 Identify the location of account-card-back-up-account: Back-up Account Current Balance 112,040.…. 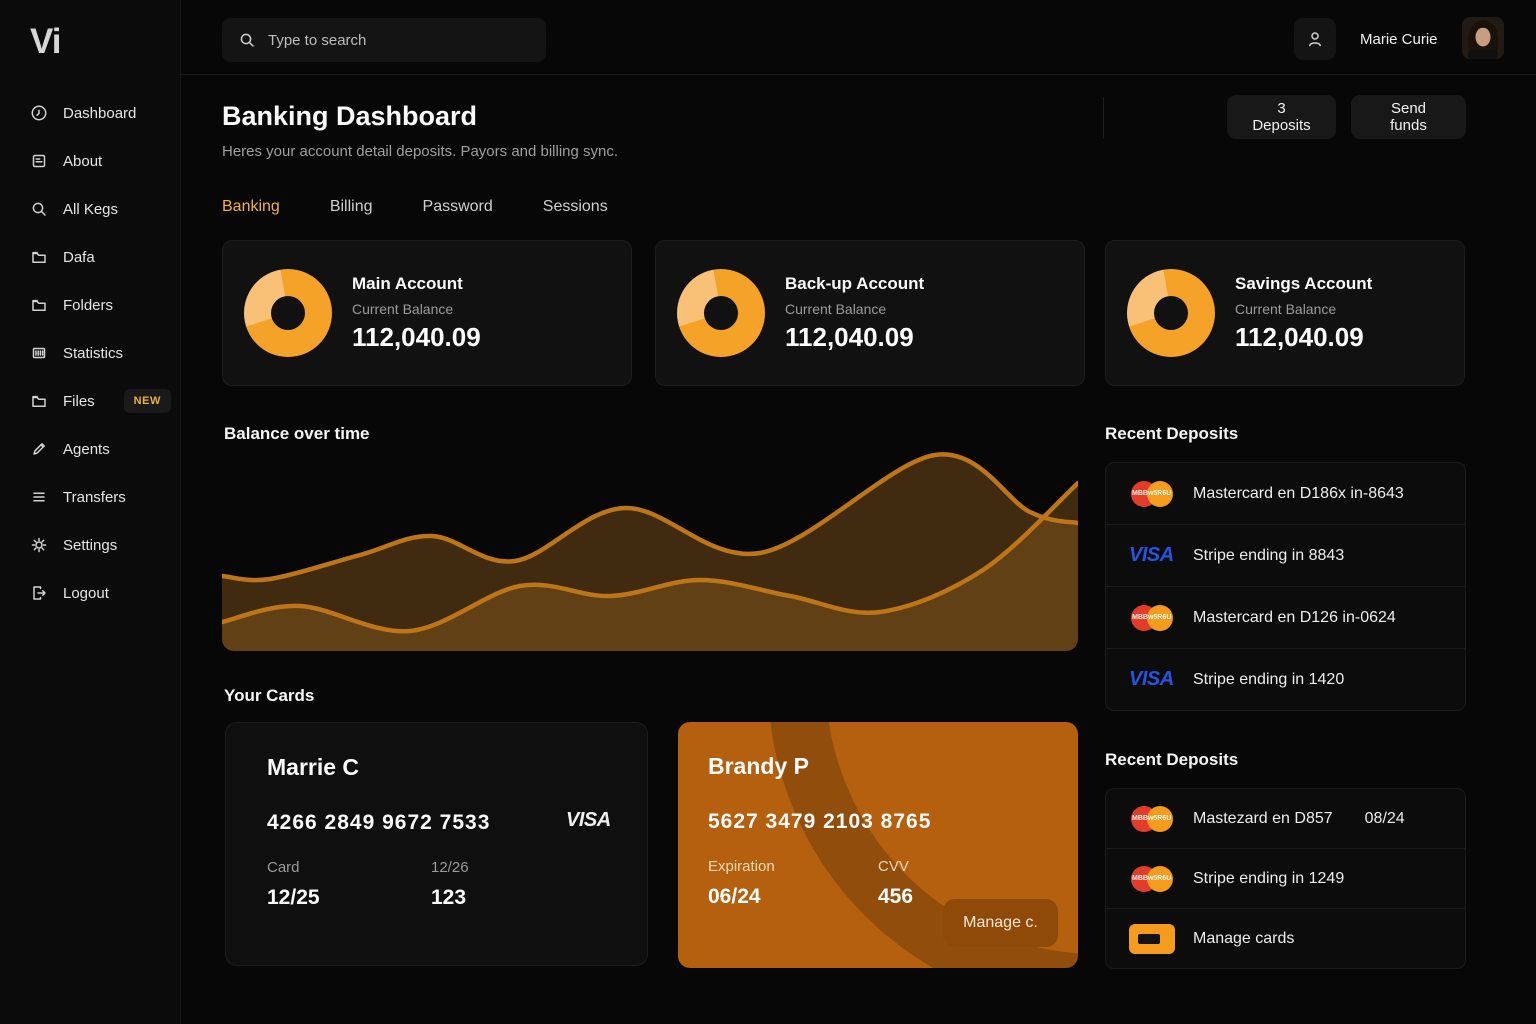
(870, 313).